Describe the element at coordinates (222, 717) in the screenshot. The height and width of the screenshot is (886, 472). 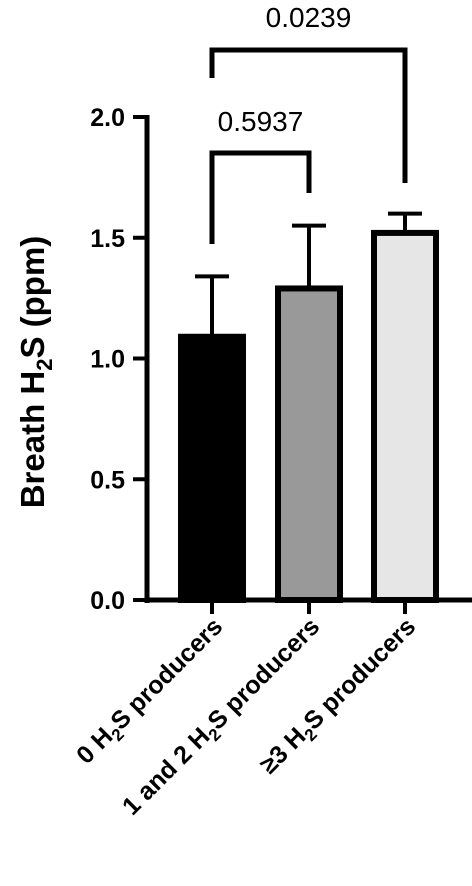
I see `x-category-label: 1 and 2 H2S producers` at that location.